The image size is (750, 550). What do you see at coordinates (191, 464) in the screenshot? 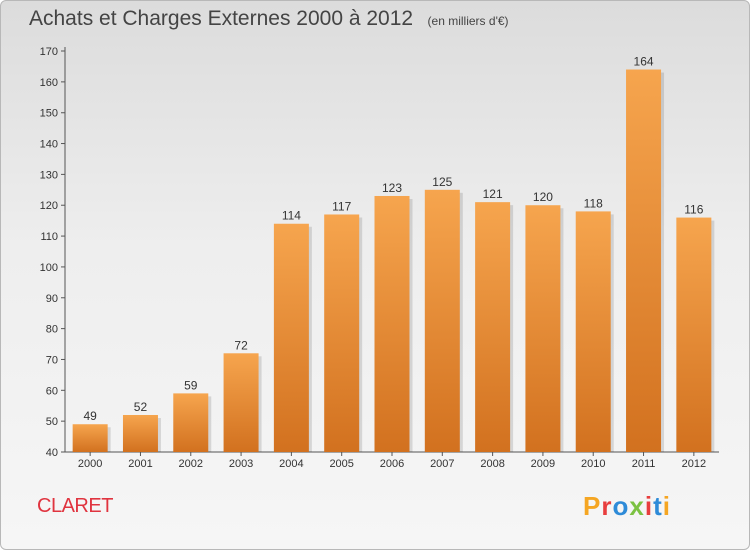
I see `x-tick-label: 2002` at bounding box center [191, 464].